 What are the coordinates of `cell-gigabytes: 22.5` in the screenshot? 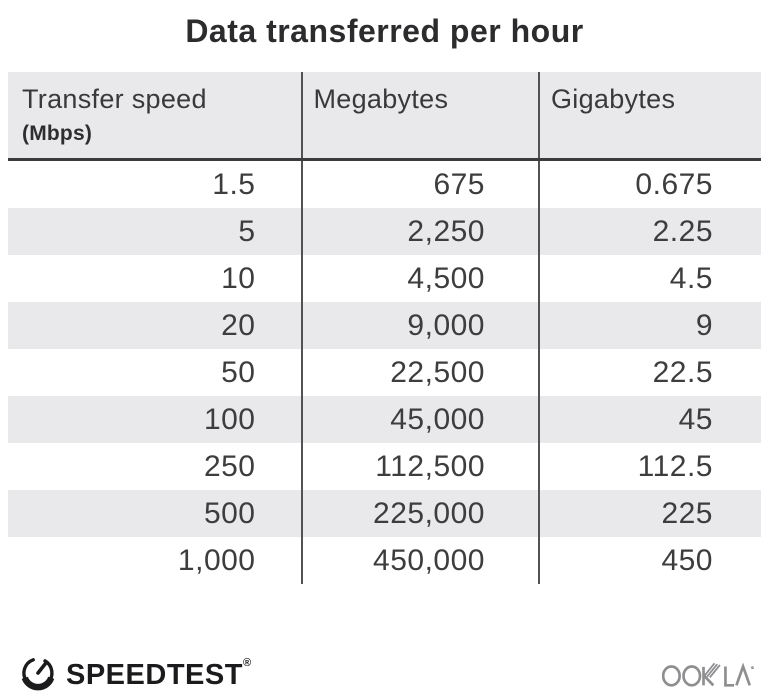 It's located at (682, 372).